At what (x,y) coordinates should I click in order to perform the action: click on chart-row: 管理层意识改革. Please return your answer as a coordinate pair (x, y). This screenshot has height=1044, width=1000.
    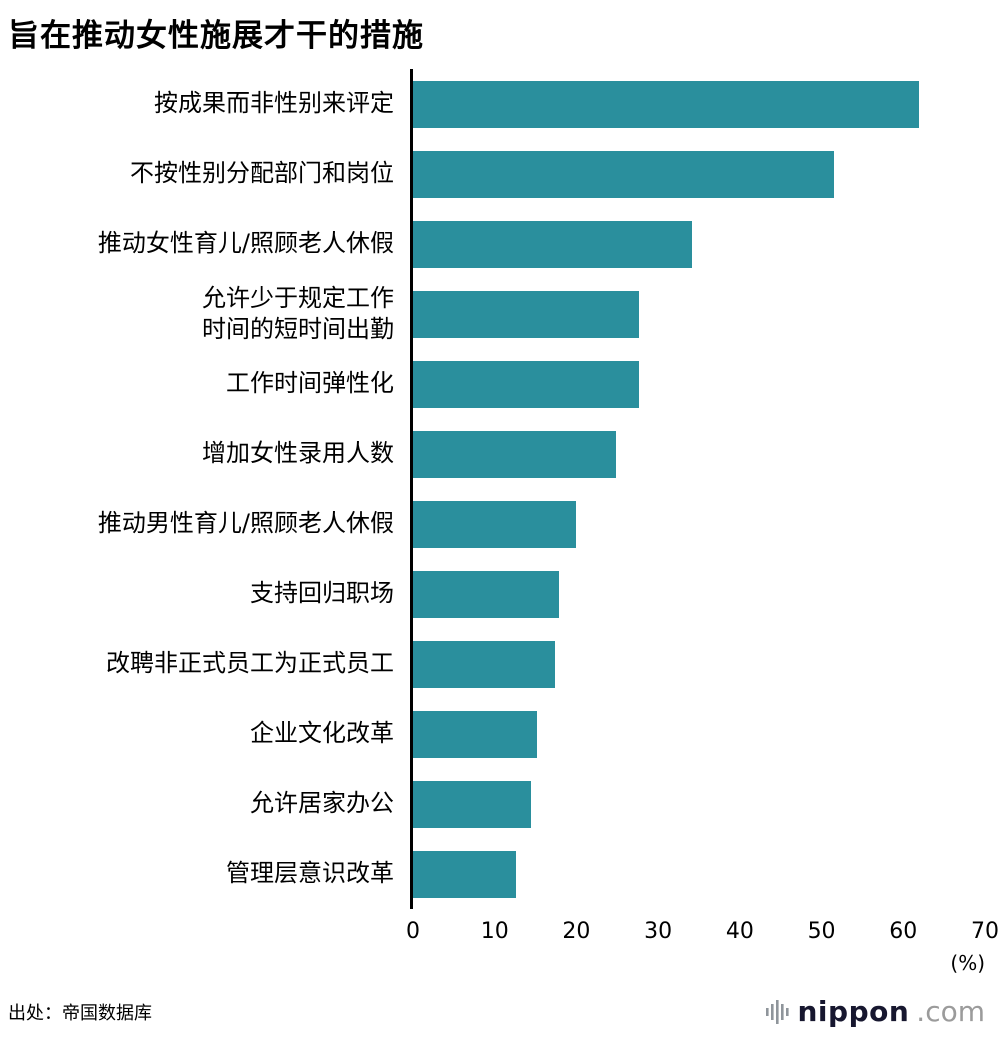
    Looking at the image, I should click on (496, 874).